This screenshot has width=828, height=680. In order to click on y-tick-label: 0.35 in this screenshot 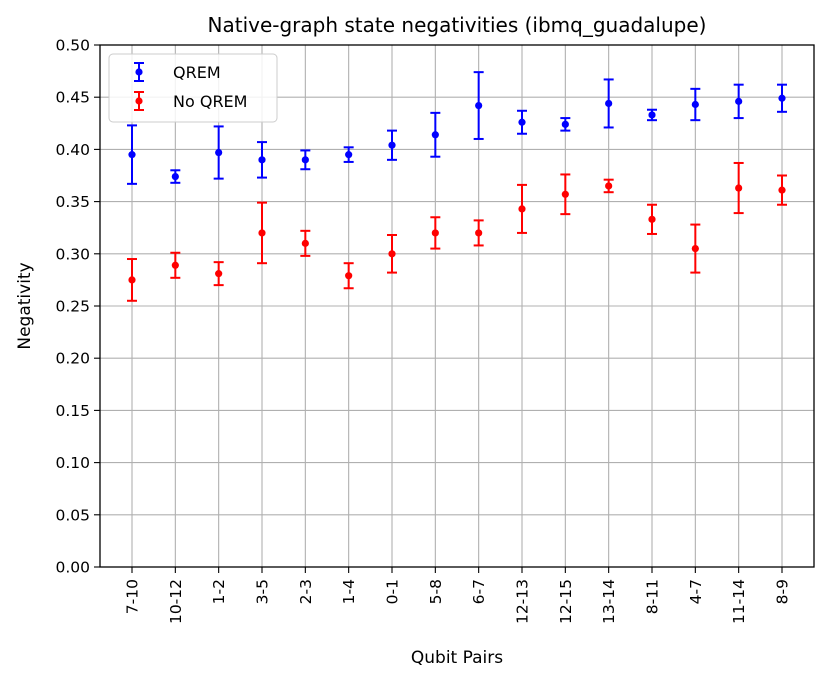, I will do `click(72, 202)`.